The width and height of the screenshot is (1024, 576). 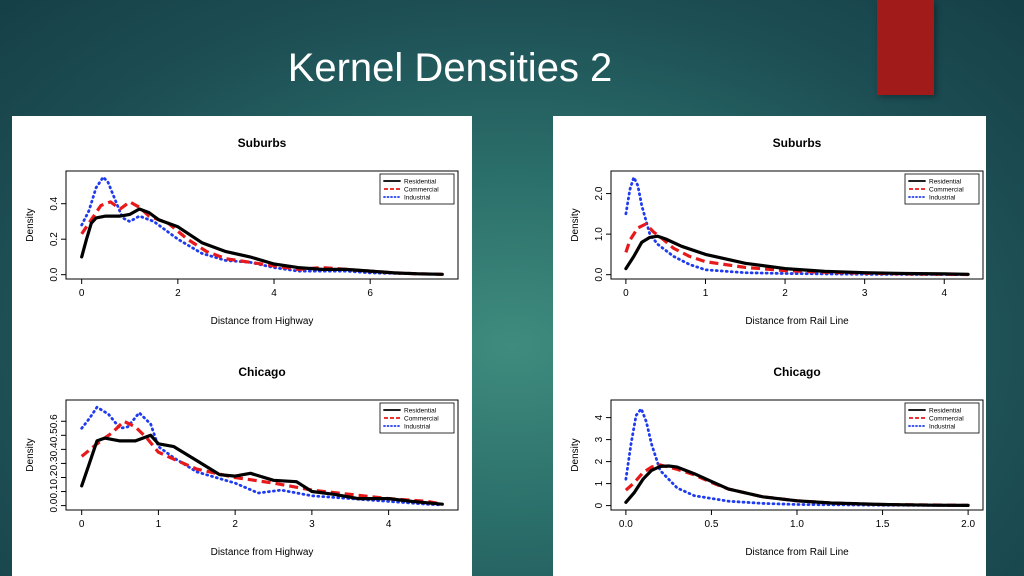 What do you see at coordinates (599, 483) in the screenshot?
I see `y-tick-label: 1` at bounding box center [599, 483].